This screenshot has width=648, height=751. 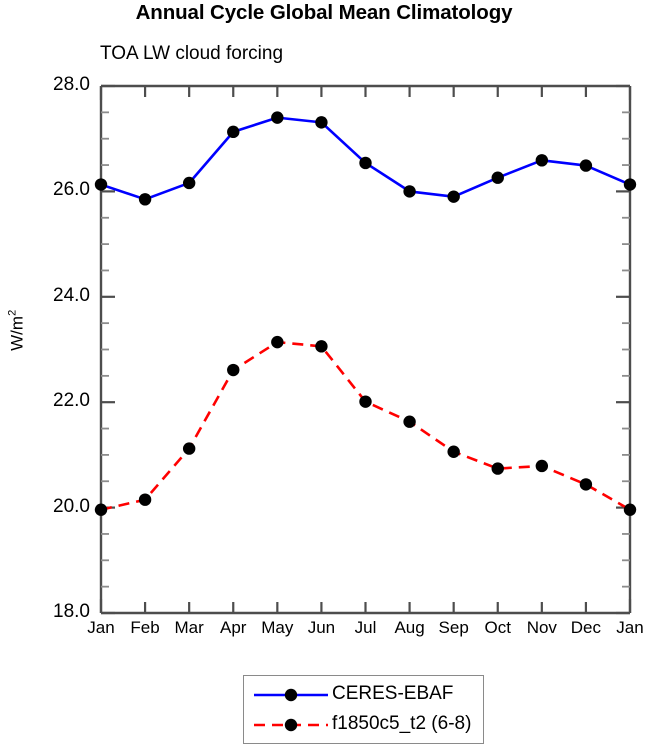 What do you see at coordinates (71, 611) in the screenshot?
I see `y-tick-label: 18.0` at bounding box center [71, 611].